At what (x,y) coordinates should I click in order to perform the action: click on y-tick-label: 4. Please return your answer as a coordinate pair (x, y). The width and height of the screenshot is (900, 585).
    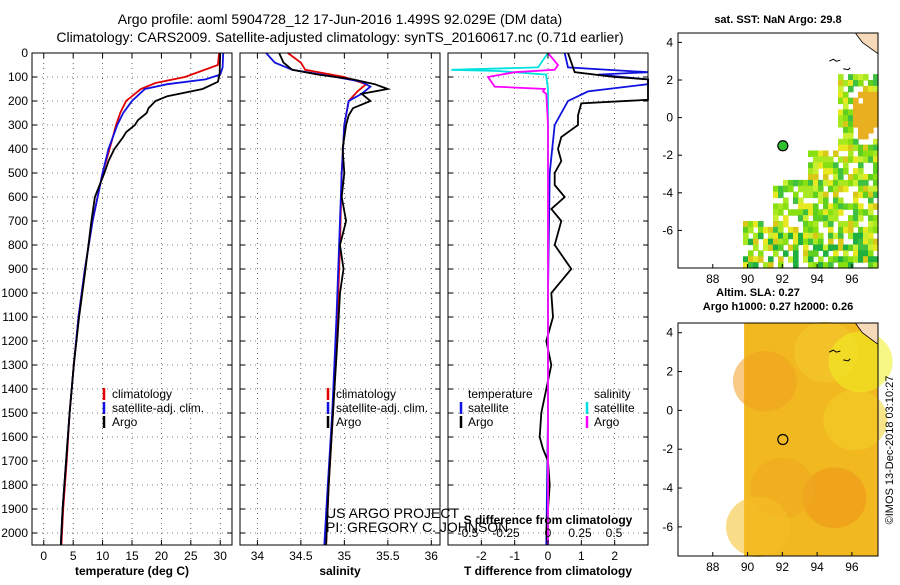
    Looking at the image, I should click on (669, 42).